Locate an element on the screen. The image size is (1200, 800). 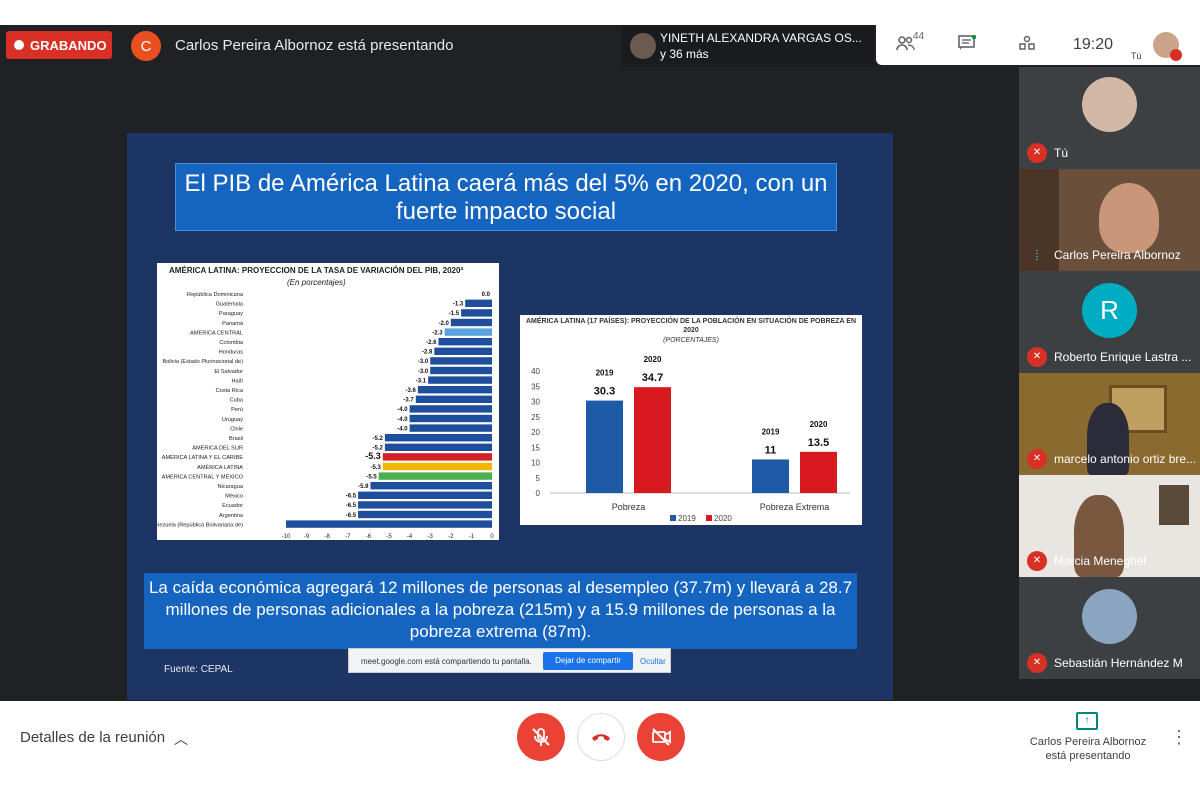
gdp-x-tick-label: -7 is located at coordinates (348, 537).